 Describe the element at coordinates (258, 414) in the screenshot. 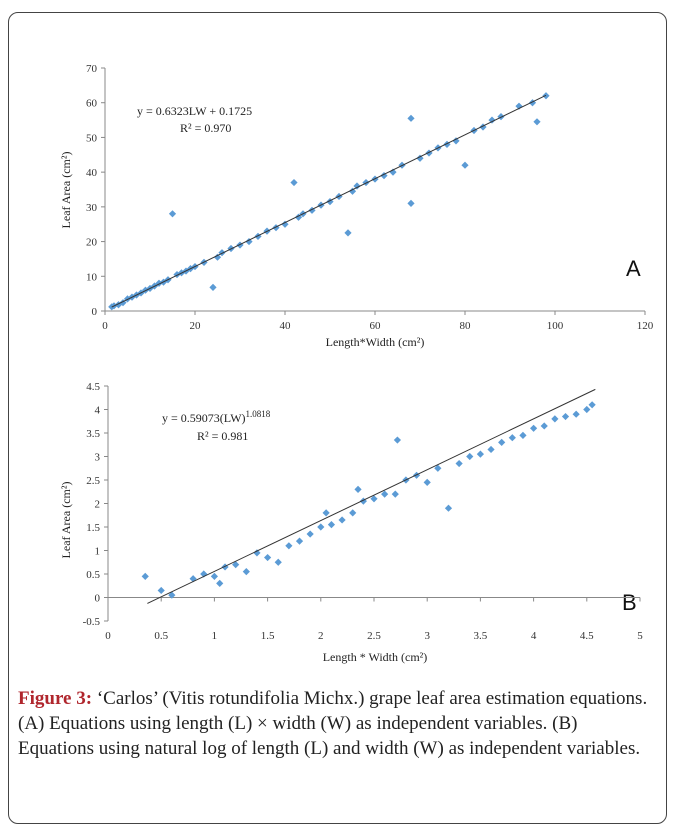

I see `panel-b-equation-exponent: 1.0818` at that location.